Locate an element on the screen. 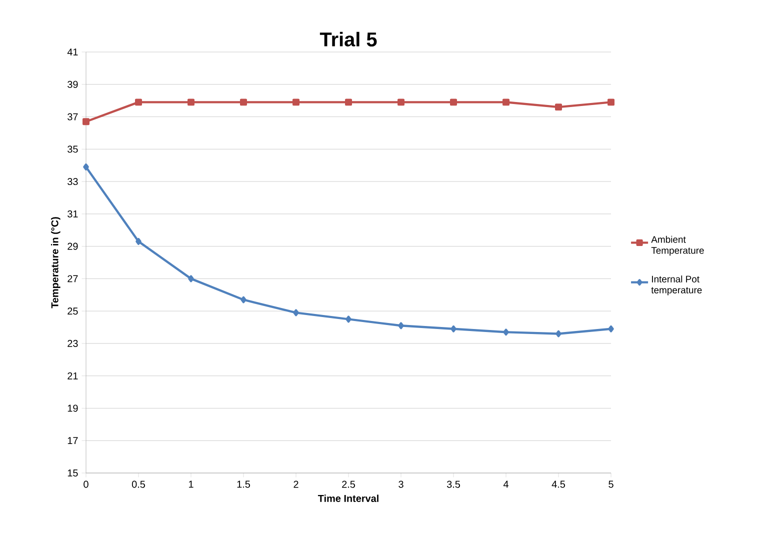 The height and width of the screenshot is (556, 757). x-tick-label: 4 is located at coordinates (505, 484).